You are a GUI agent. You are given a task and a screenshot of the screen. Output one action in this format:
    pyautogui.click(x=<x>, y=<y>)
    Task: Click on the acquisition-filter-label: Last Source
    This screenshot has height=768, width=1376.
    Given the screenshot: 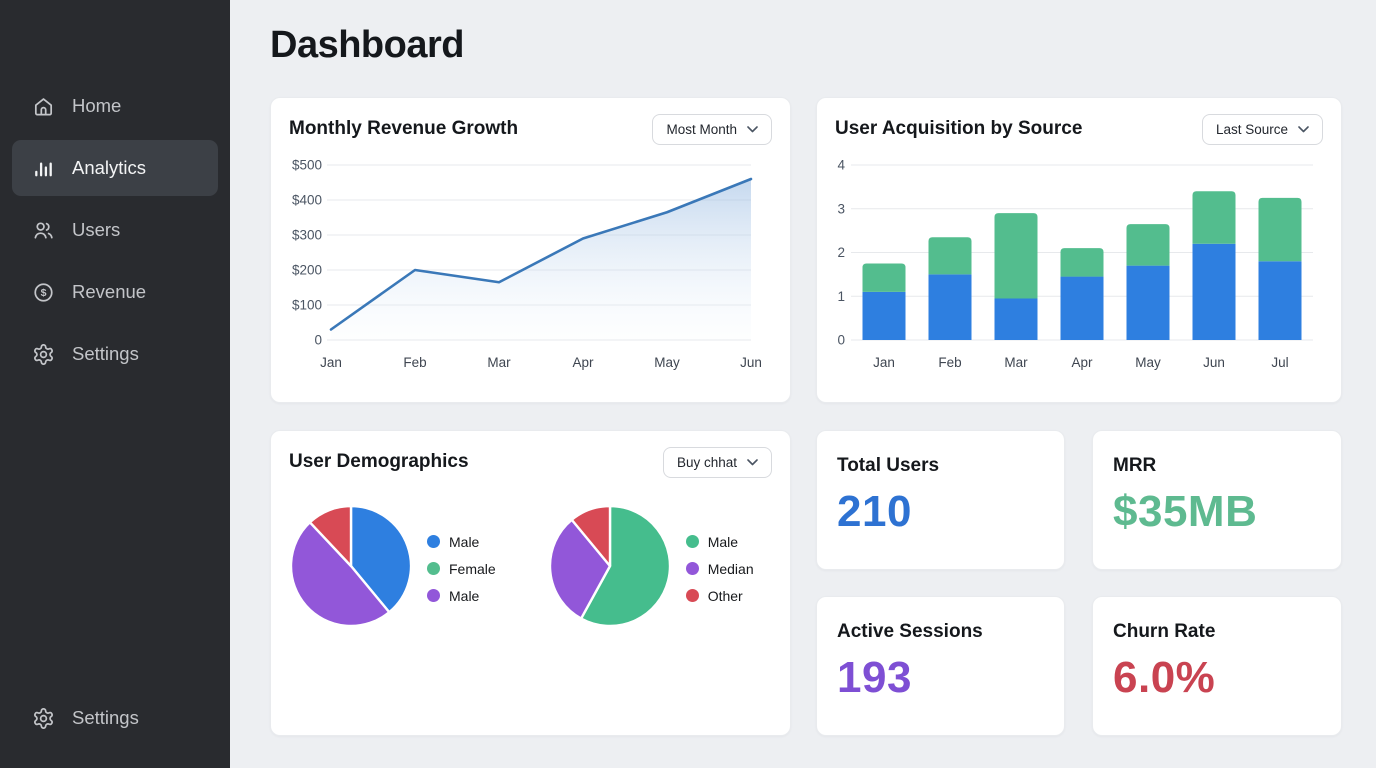 What is the action you would take?
    pyautogui.click(x=1251, y=129)
    